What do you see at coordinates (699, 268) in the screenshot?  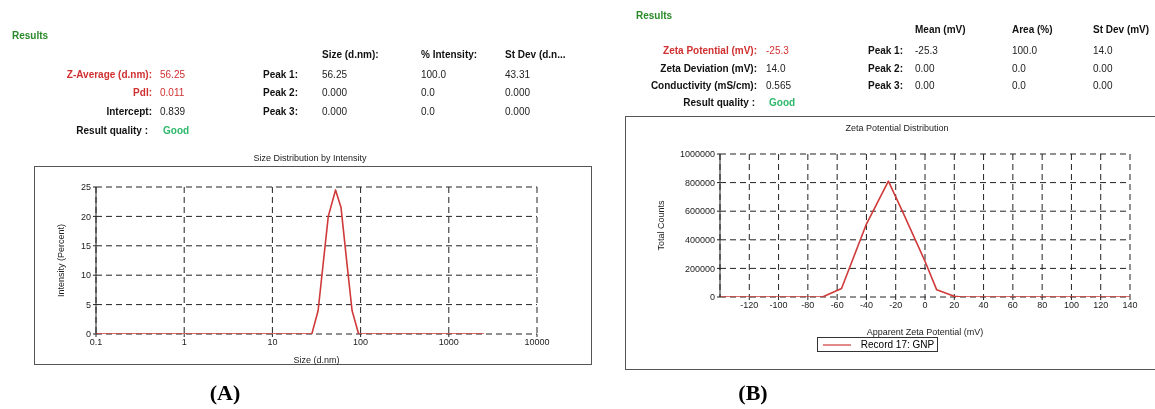 I see `y-tick-label: 200000` at bounding box center [699, 268].